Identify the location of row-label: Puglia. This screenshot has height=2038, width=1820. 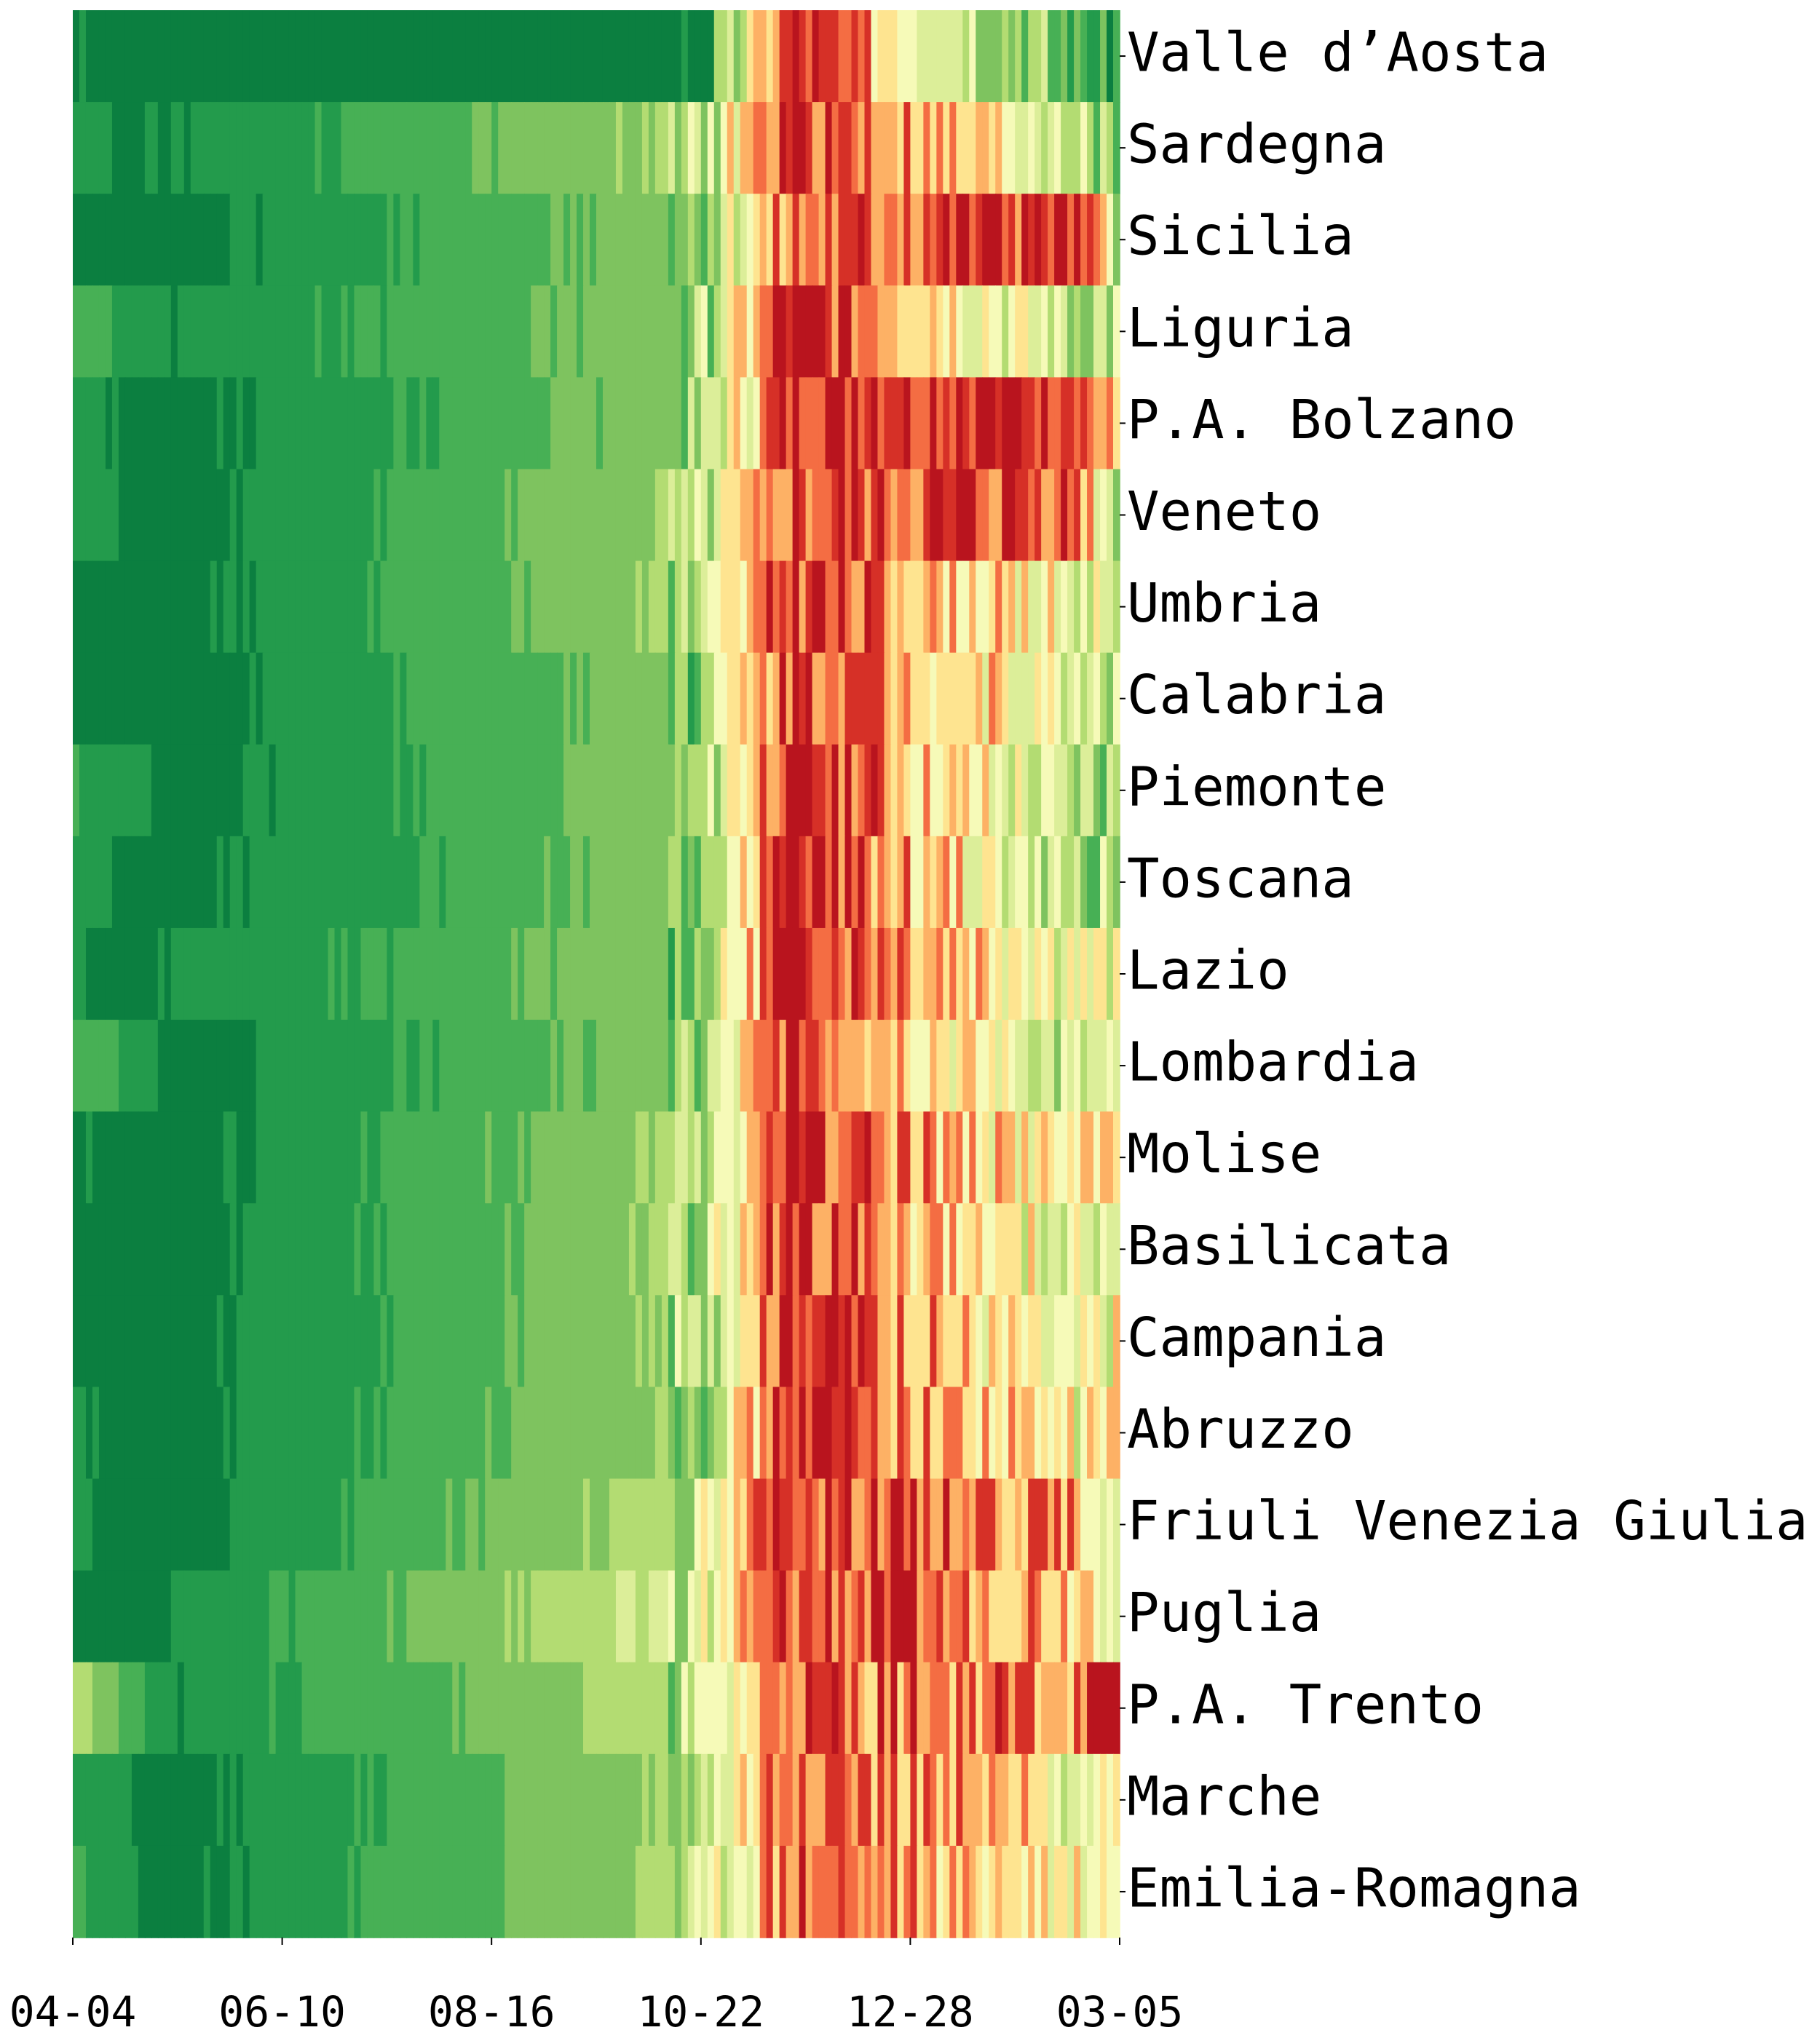
(1224, 1613).